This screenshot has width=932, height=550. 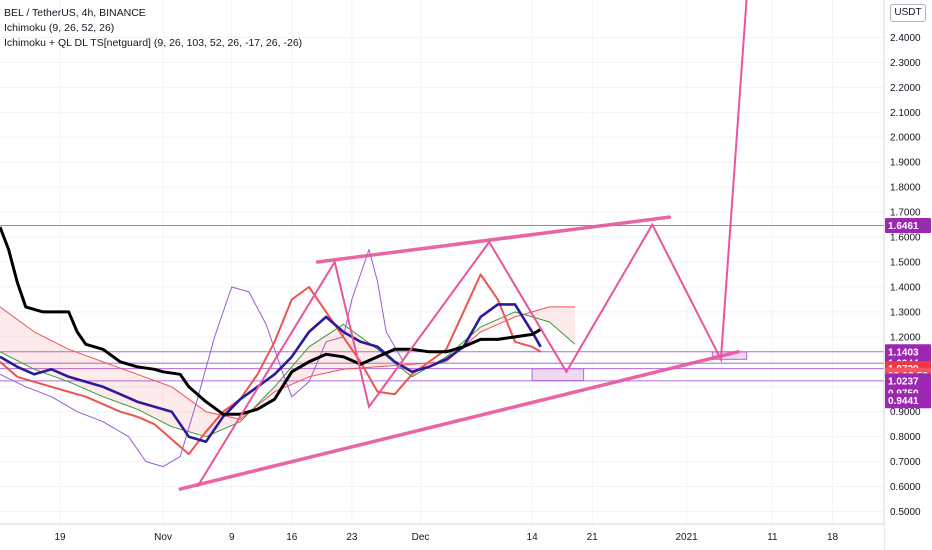 What do you see at coordinates (903, 401) in the screenshot?
I see `price-tag-label: 0.9441` at bounding box center [903, 401].